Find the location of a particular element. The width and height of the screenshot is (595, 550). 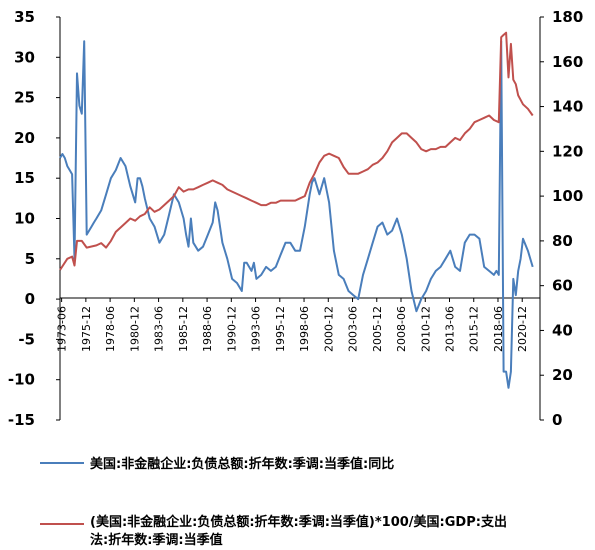

right-tick-label: 40 is located at coordinates (562, 330).